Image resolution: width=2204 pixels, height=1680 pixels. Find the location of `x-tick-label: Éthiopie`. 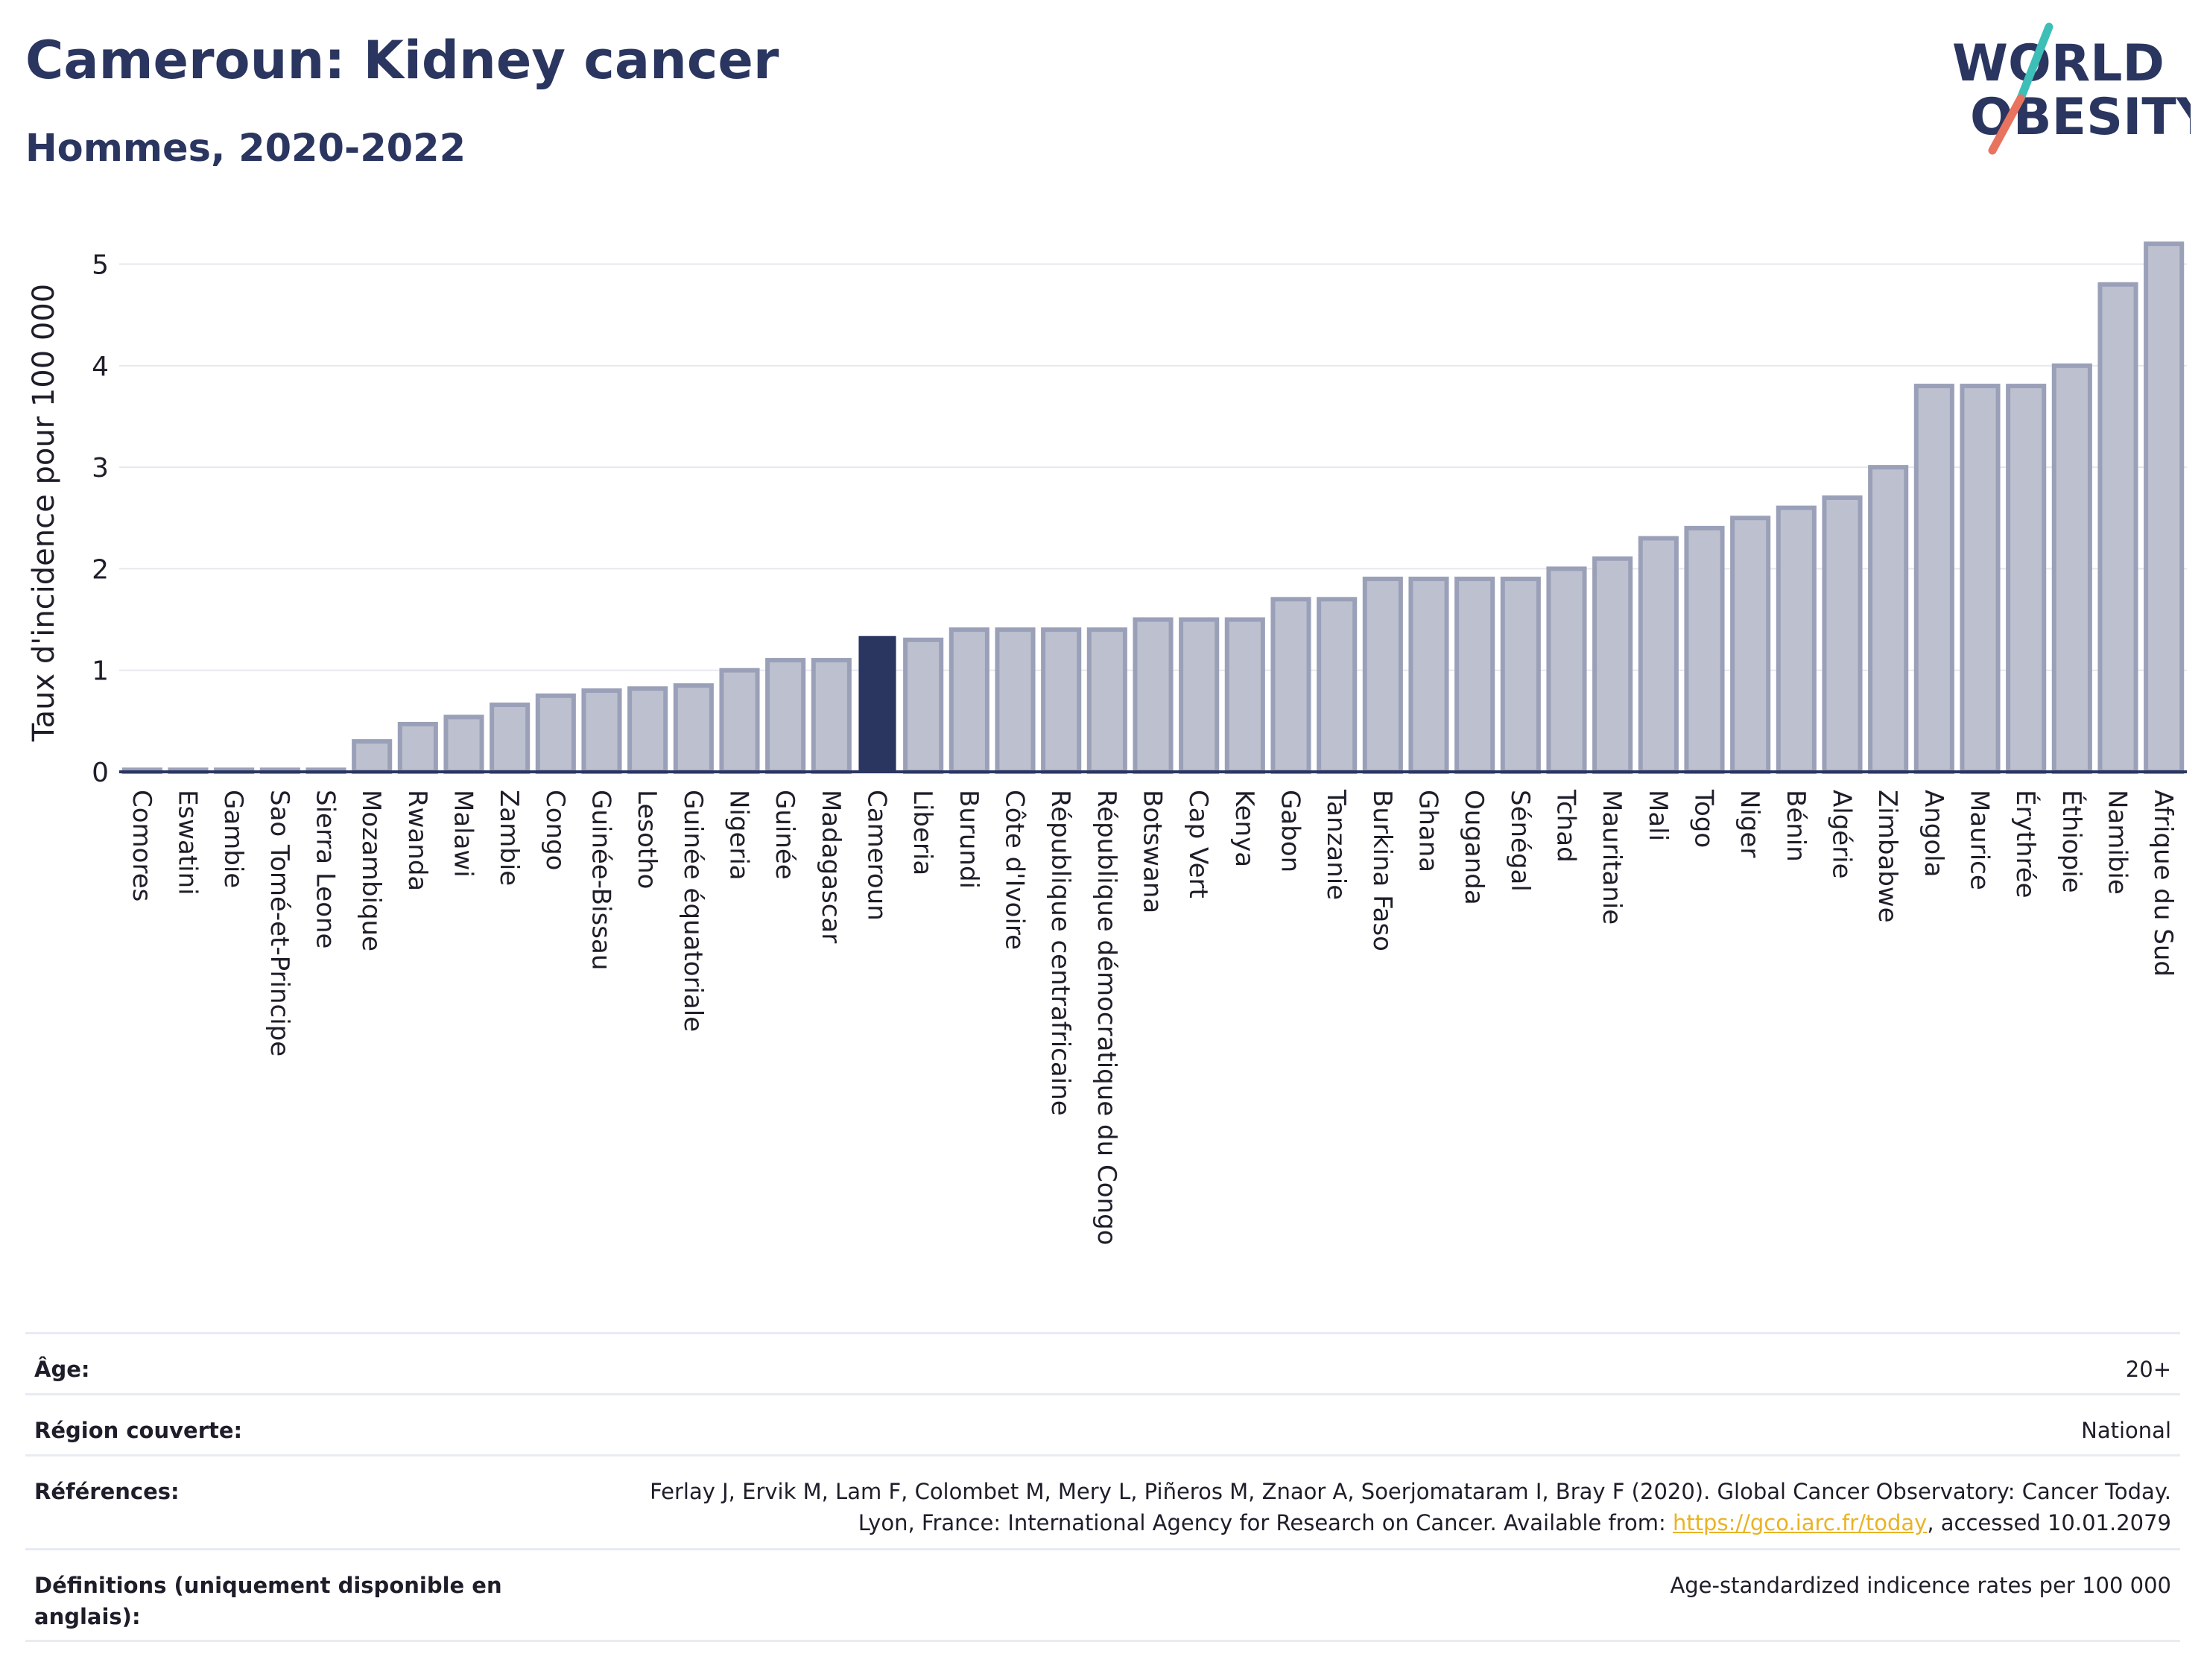

x-tick-label: Éthiopie is located at coordinates (2071, 841).